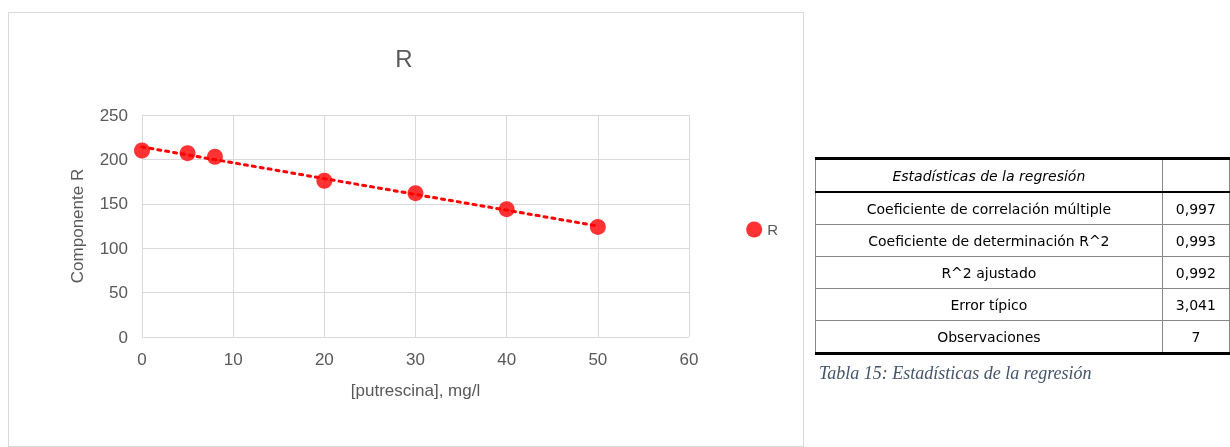  I want to click on category-label: Coeficiente de correlación múltiple, so click(989, 208).